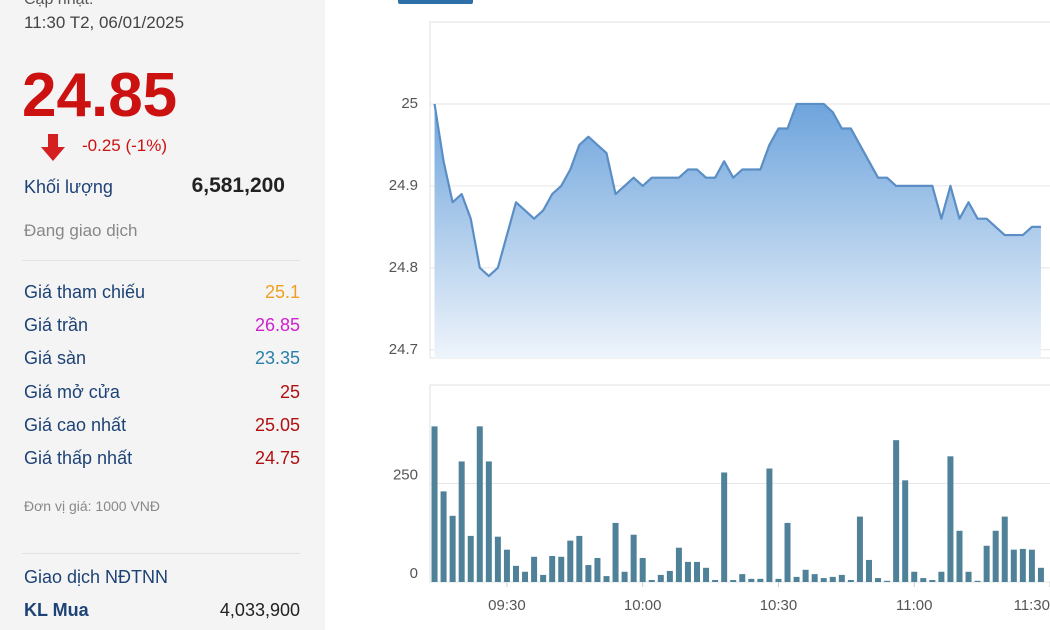  Describe the element at coordinates (277, 424) in the screenshot. I see `row-value: 25.05` at that location.